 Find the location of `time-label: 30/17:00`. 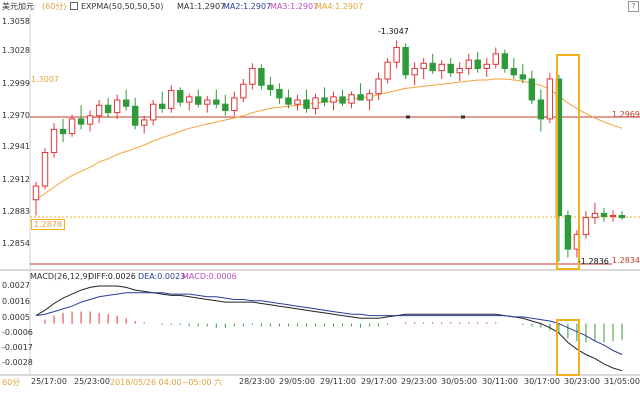

time-label: 30/17:00 is located at coordinates (542, 381).